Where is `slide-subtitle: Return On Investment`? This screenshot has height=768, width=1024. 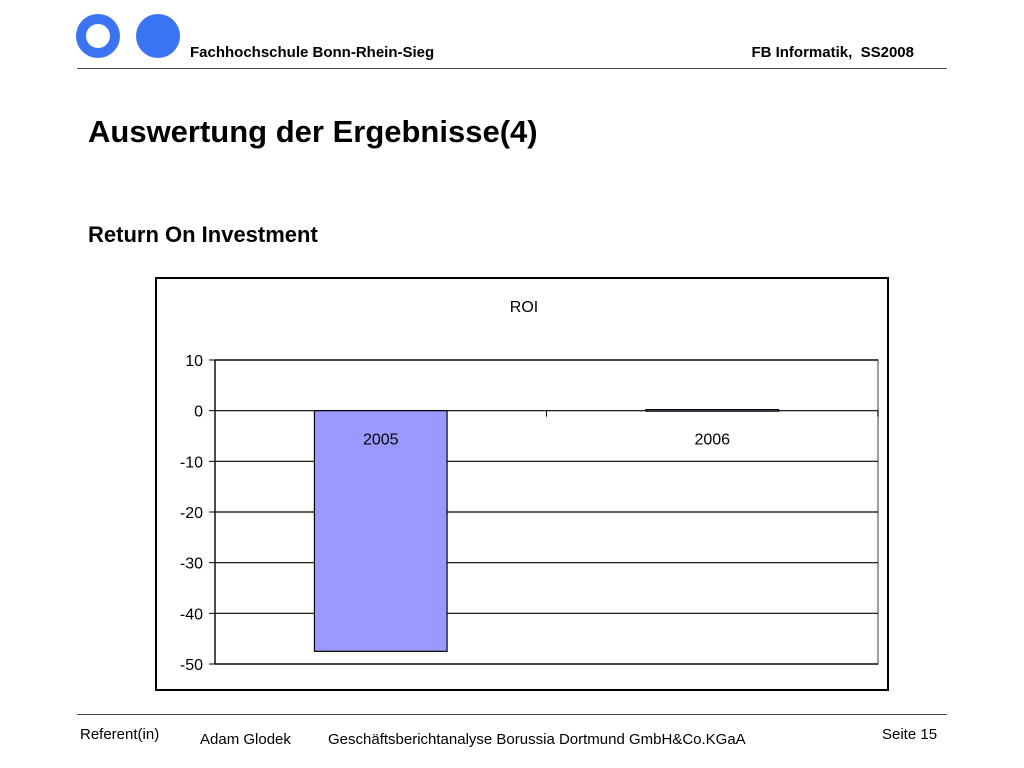 slide-subtitle: Return On Investment is located at coordinates (203, 234).